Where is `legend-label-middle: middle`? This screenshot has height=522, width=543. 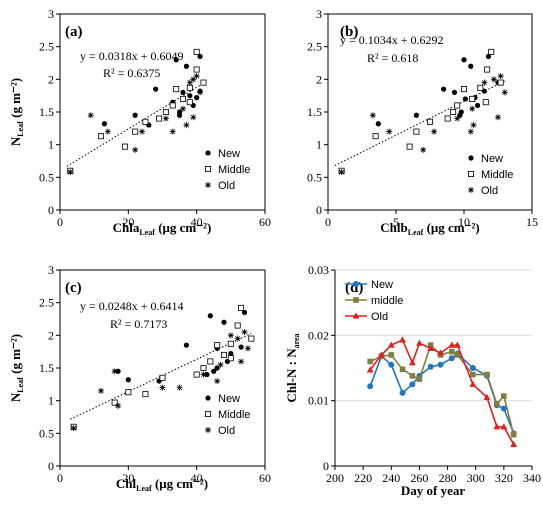
legend-label-middle: middle is located at coordinates (387, 301).